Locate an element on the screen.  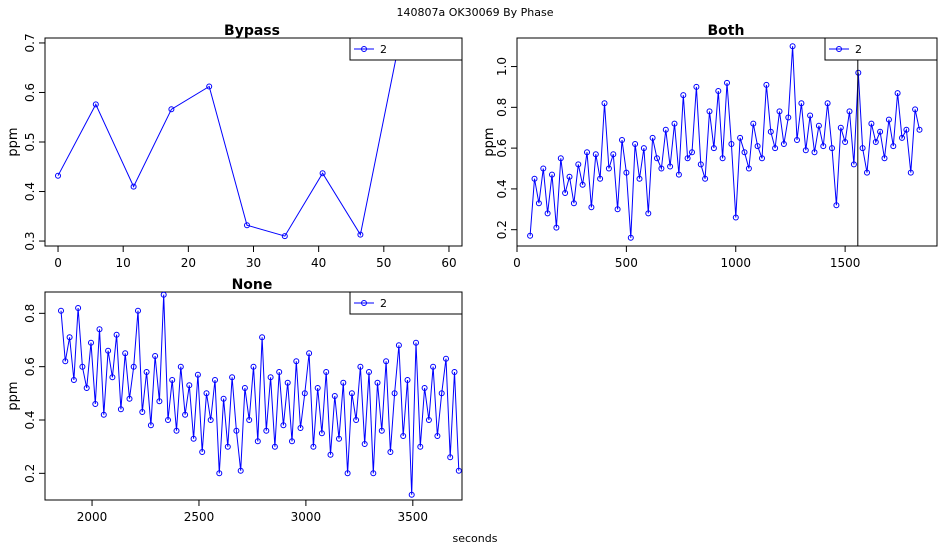
panel-both-y-tick-label: 0.4 is located at coordinates (502, 188).